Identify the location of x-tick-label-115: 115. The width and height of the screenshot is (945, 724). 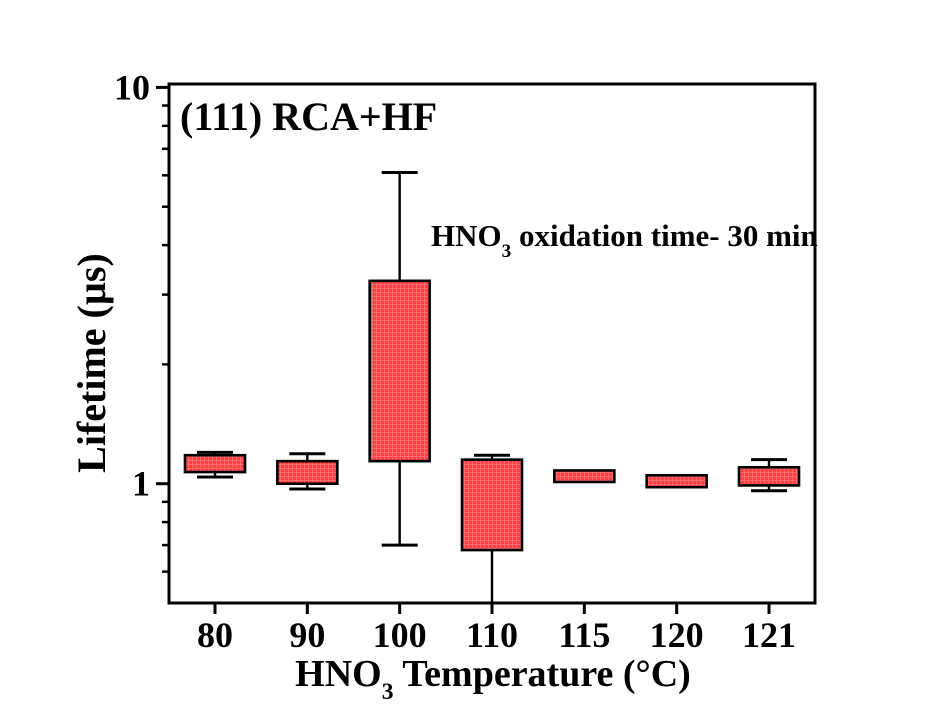
(584, 635).